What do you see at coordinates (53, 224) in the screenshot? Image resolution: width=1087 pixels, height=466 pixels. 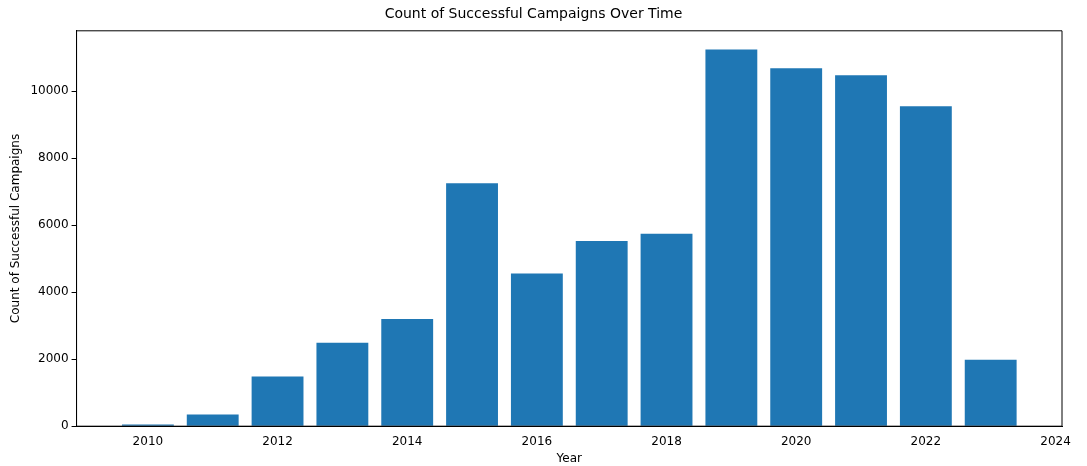 I see `y-tick-label: 6000` at bounding box center [53, 224].